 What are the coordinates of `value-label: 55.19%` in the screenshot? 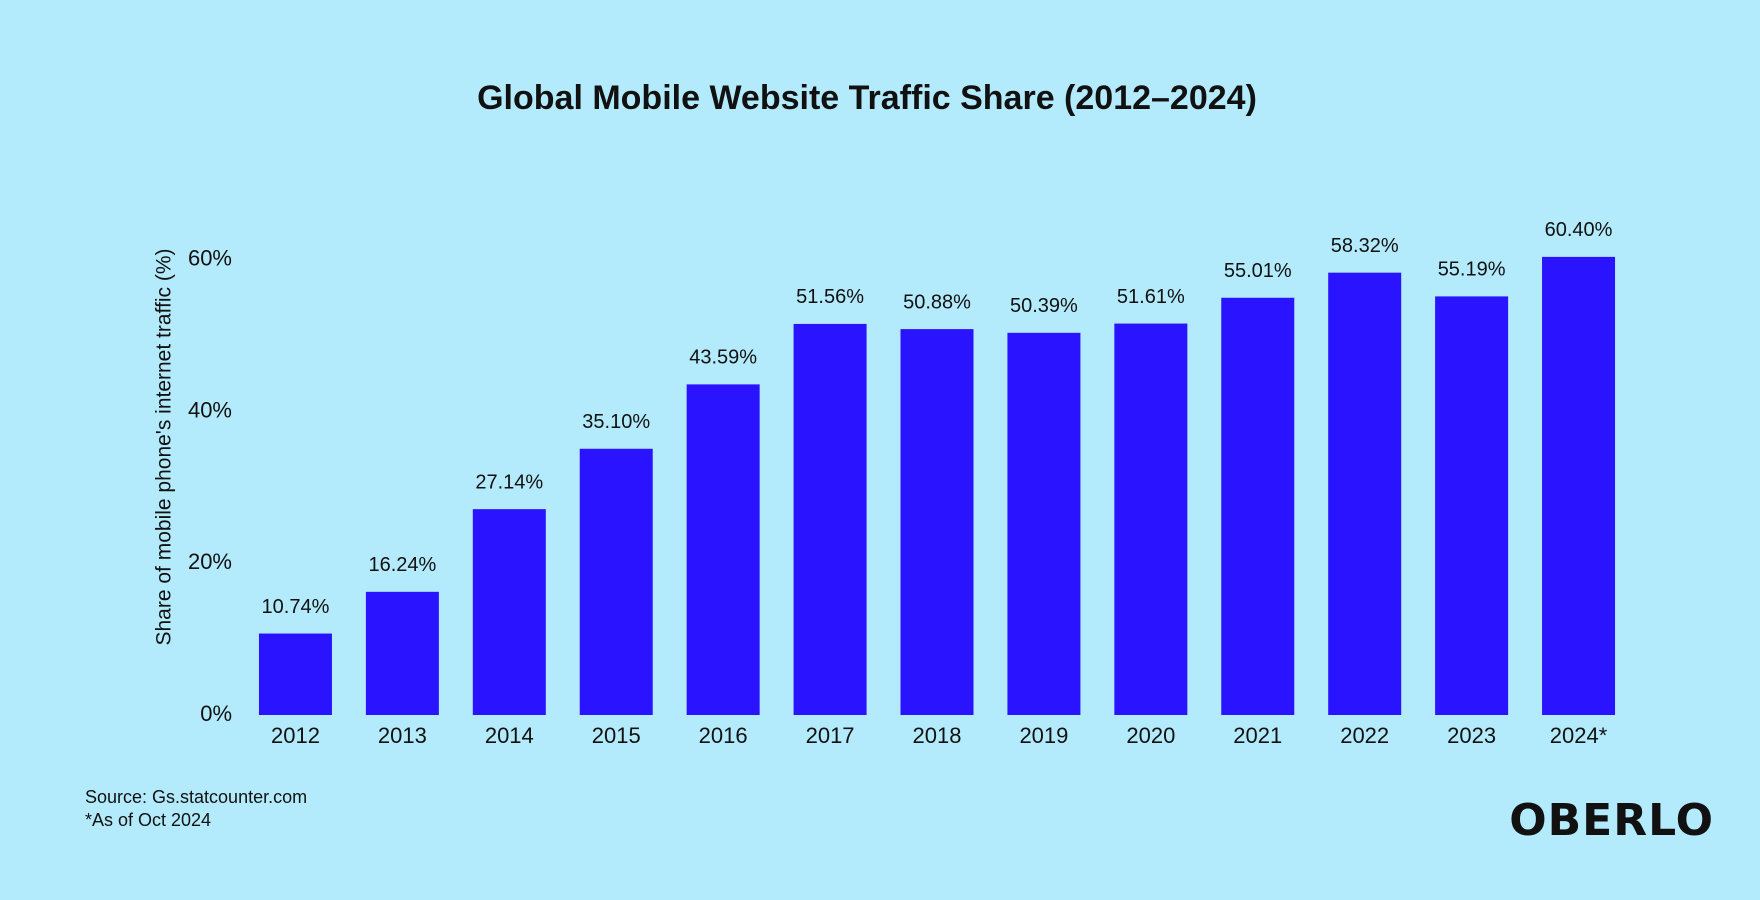 It's located at (1472, 270).